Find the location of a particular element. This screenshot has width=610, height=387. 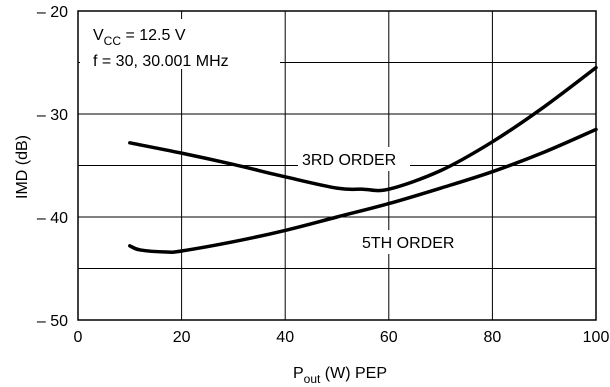

series-label-3rd-bg is located at coordinates (354, 159).